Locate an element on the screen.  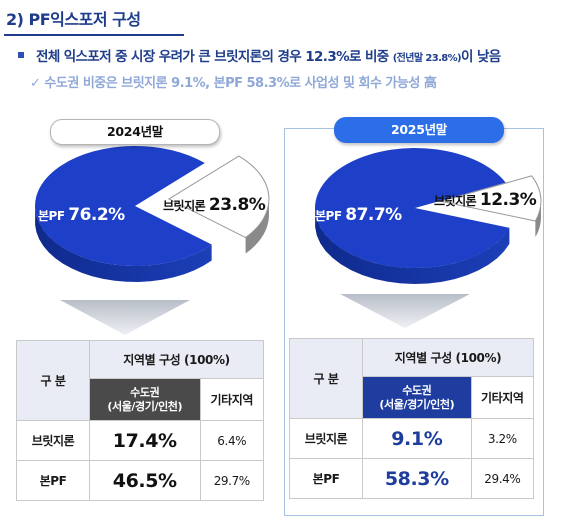
table-row: 브릿지론 9.1% 3.2% is located at coordinates (412, 438).